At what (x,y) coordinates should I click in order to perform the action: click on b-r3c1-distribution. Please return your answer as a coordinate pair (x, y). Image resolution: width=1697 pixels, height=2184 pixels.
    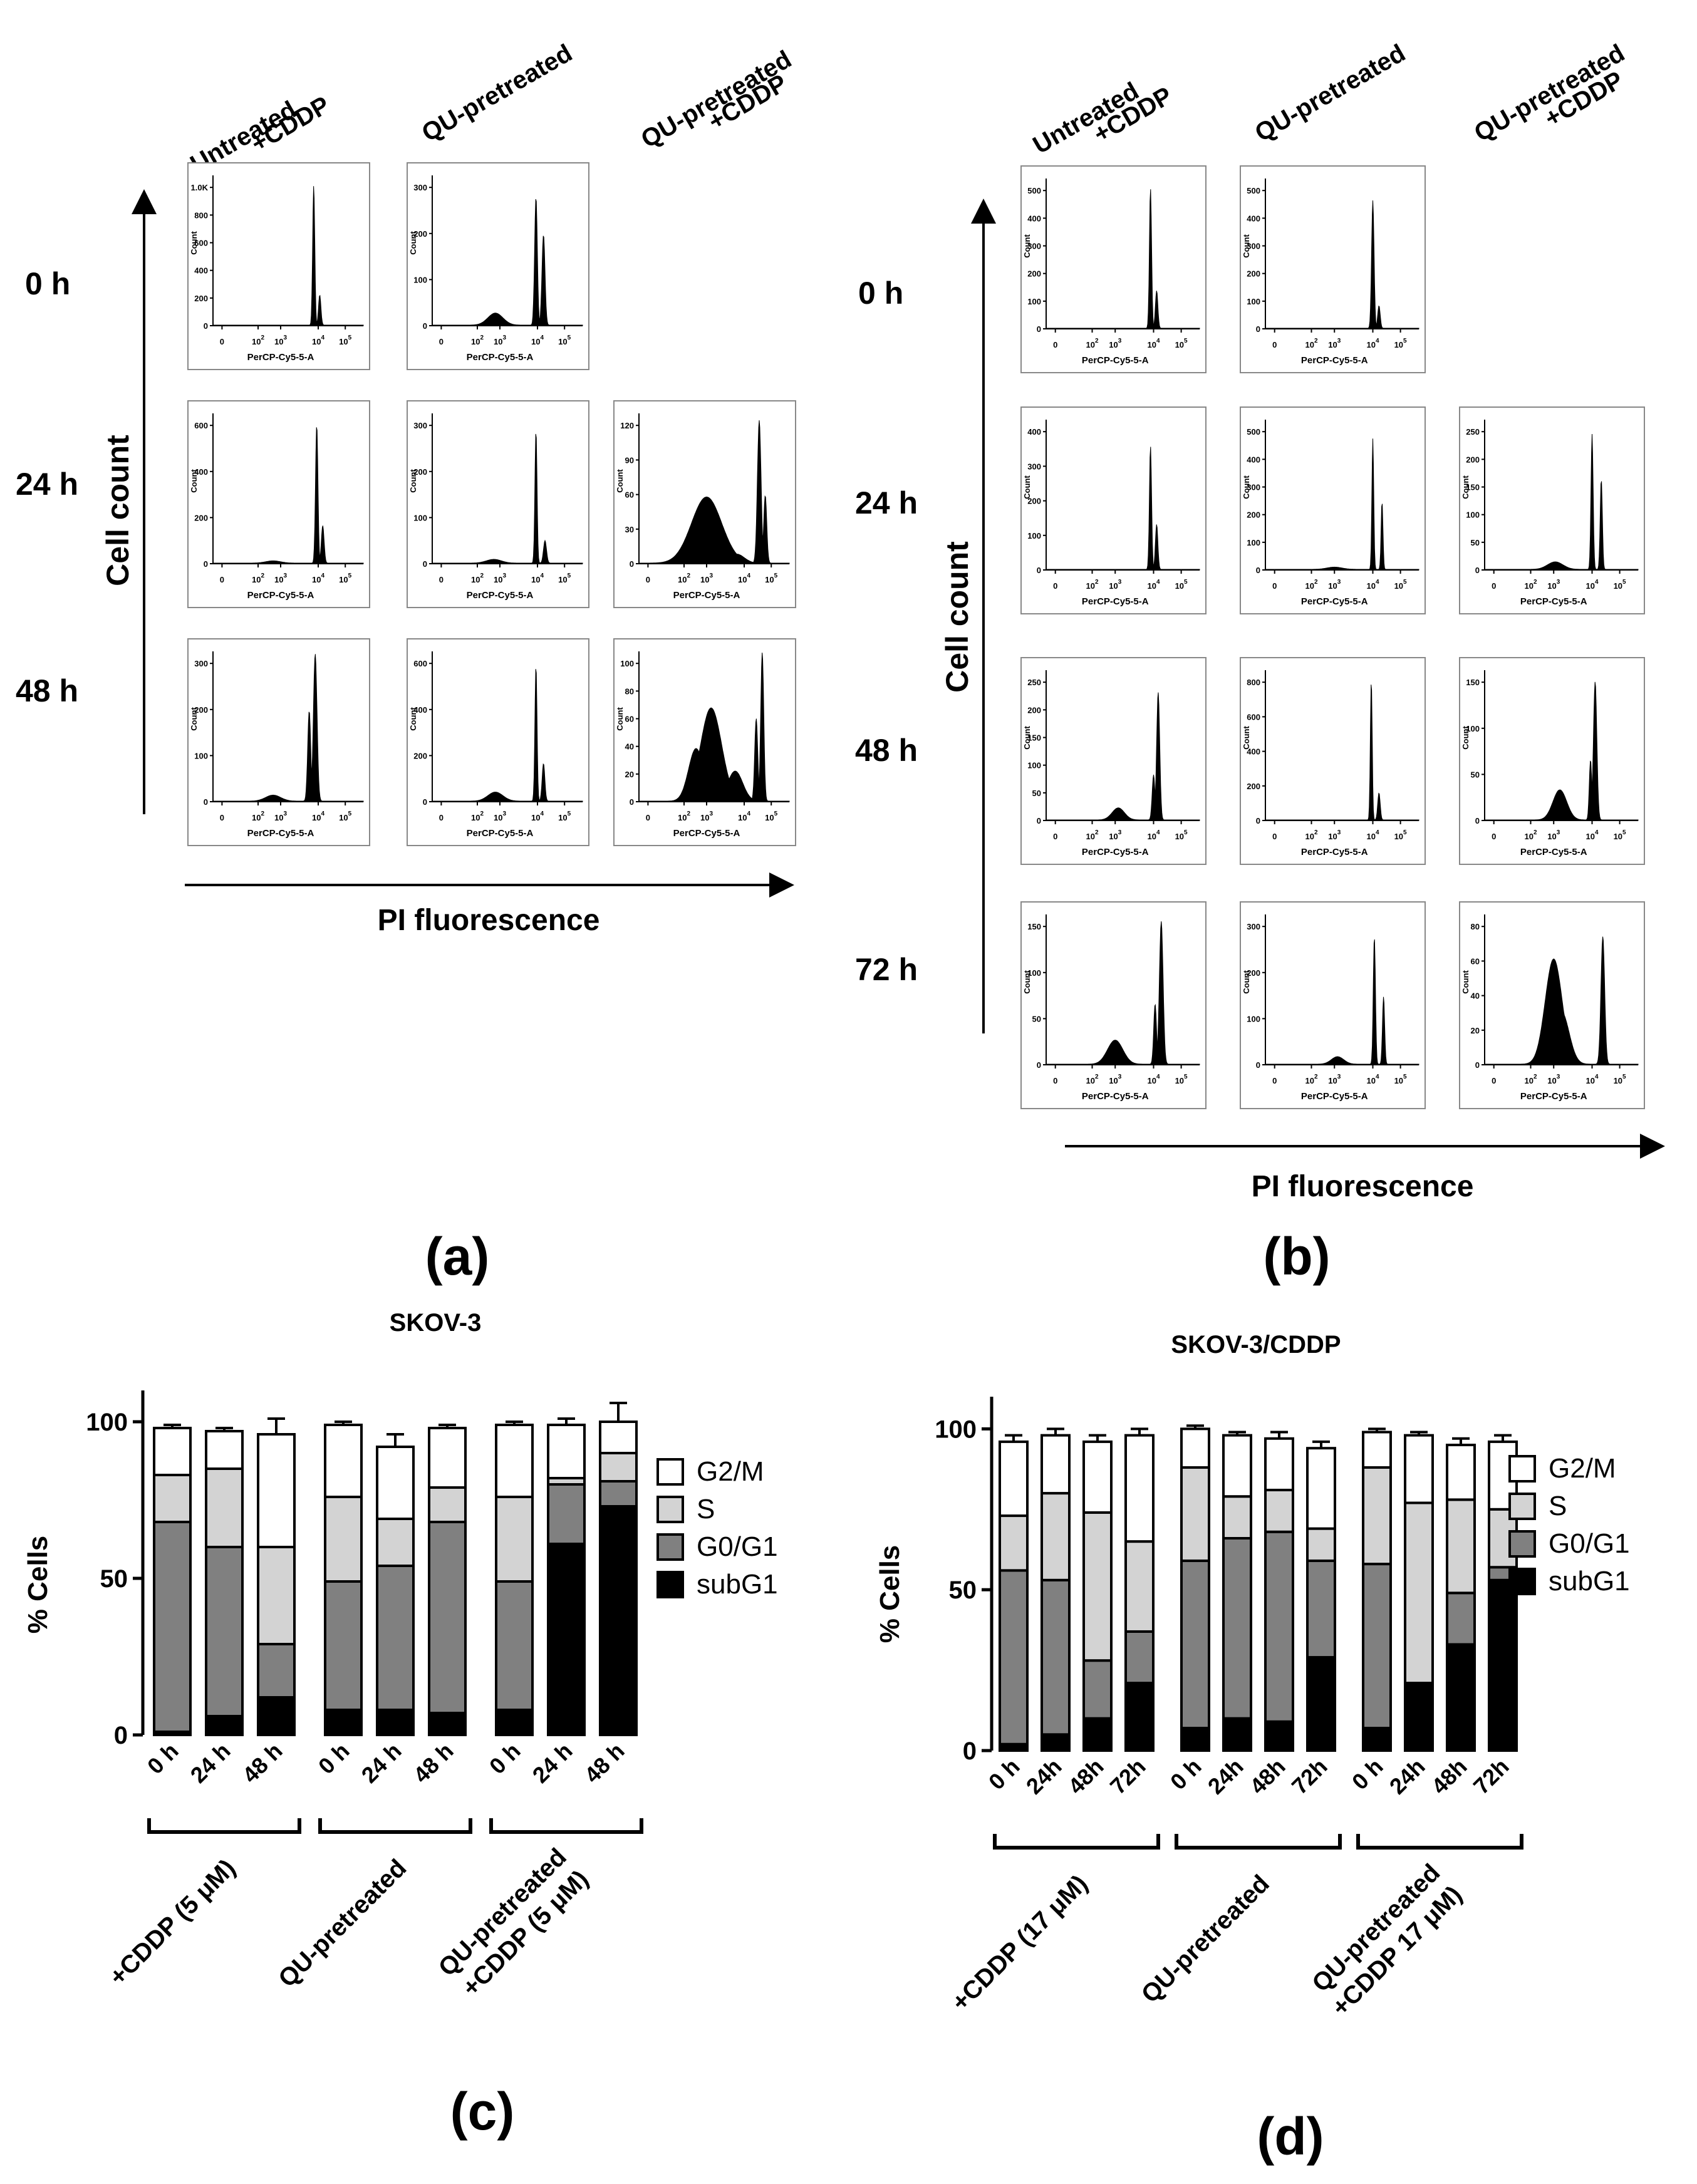
    Looking at the image, I should click on (1342, 1002).